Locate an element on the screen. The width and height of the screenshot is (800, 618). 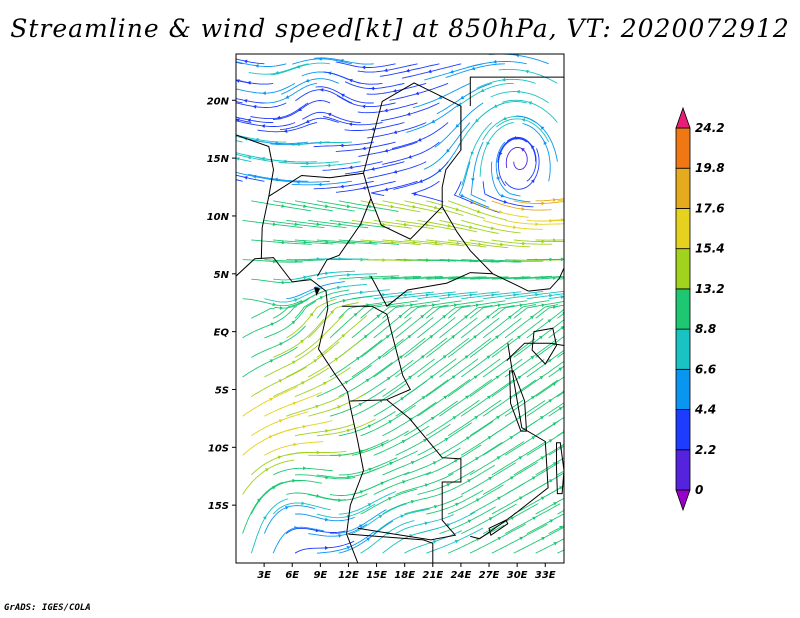
lon-tick-label: 9E is located at coordinates (320, 575).